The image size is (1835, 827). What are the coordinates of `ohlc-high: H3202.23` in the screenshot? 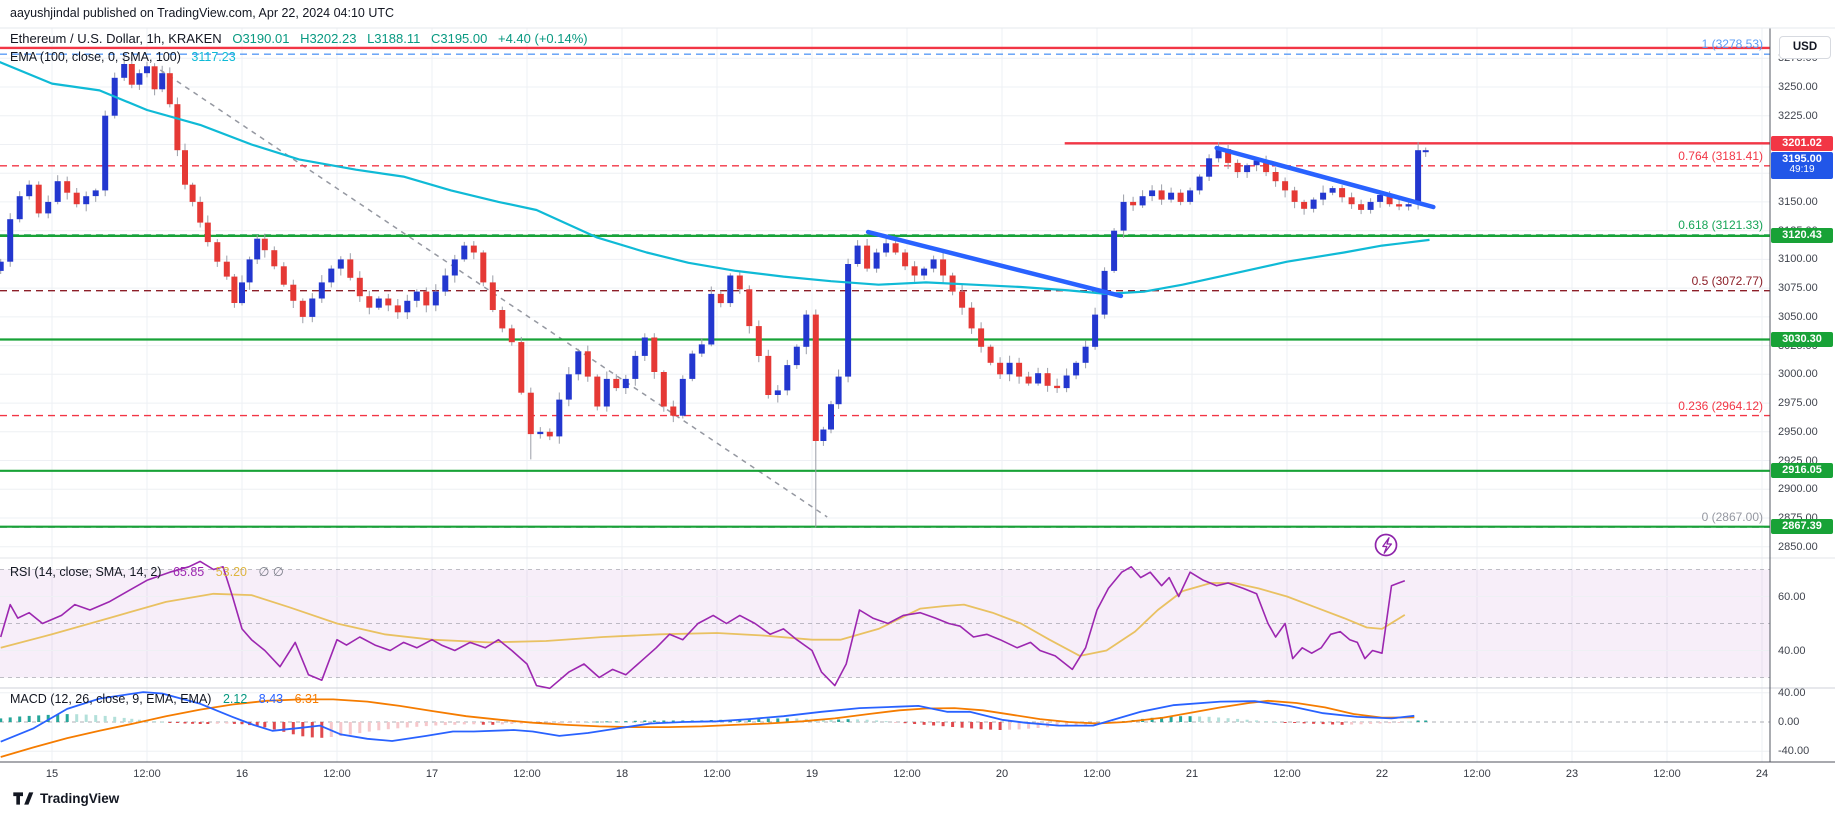 It's located at (328, 38).